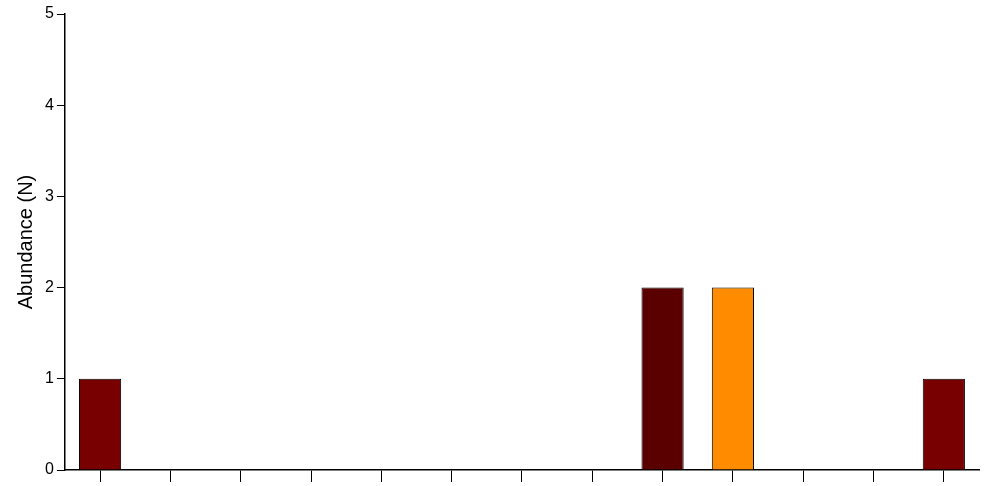 The height and width of the screenshot is (486, 1007). What do you see at coordinates (49, 287) in the screenshot?
I see `y-tick-label: 2` at bounding box center [49, 287].